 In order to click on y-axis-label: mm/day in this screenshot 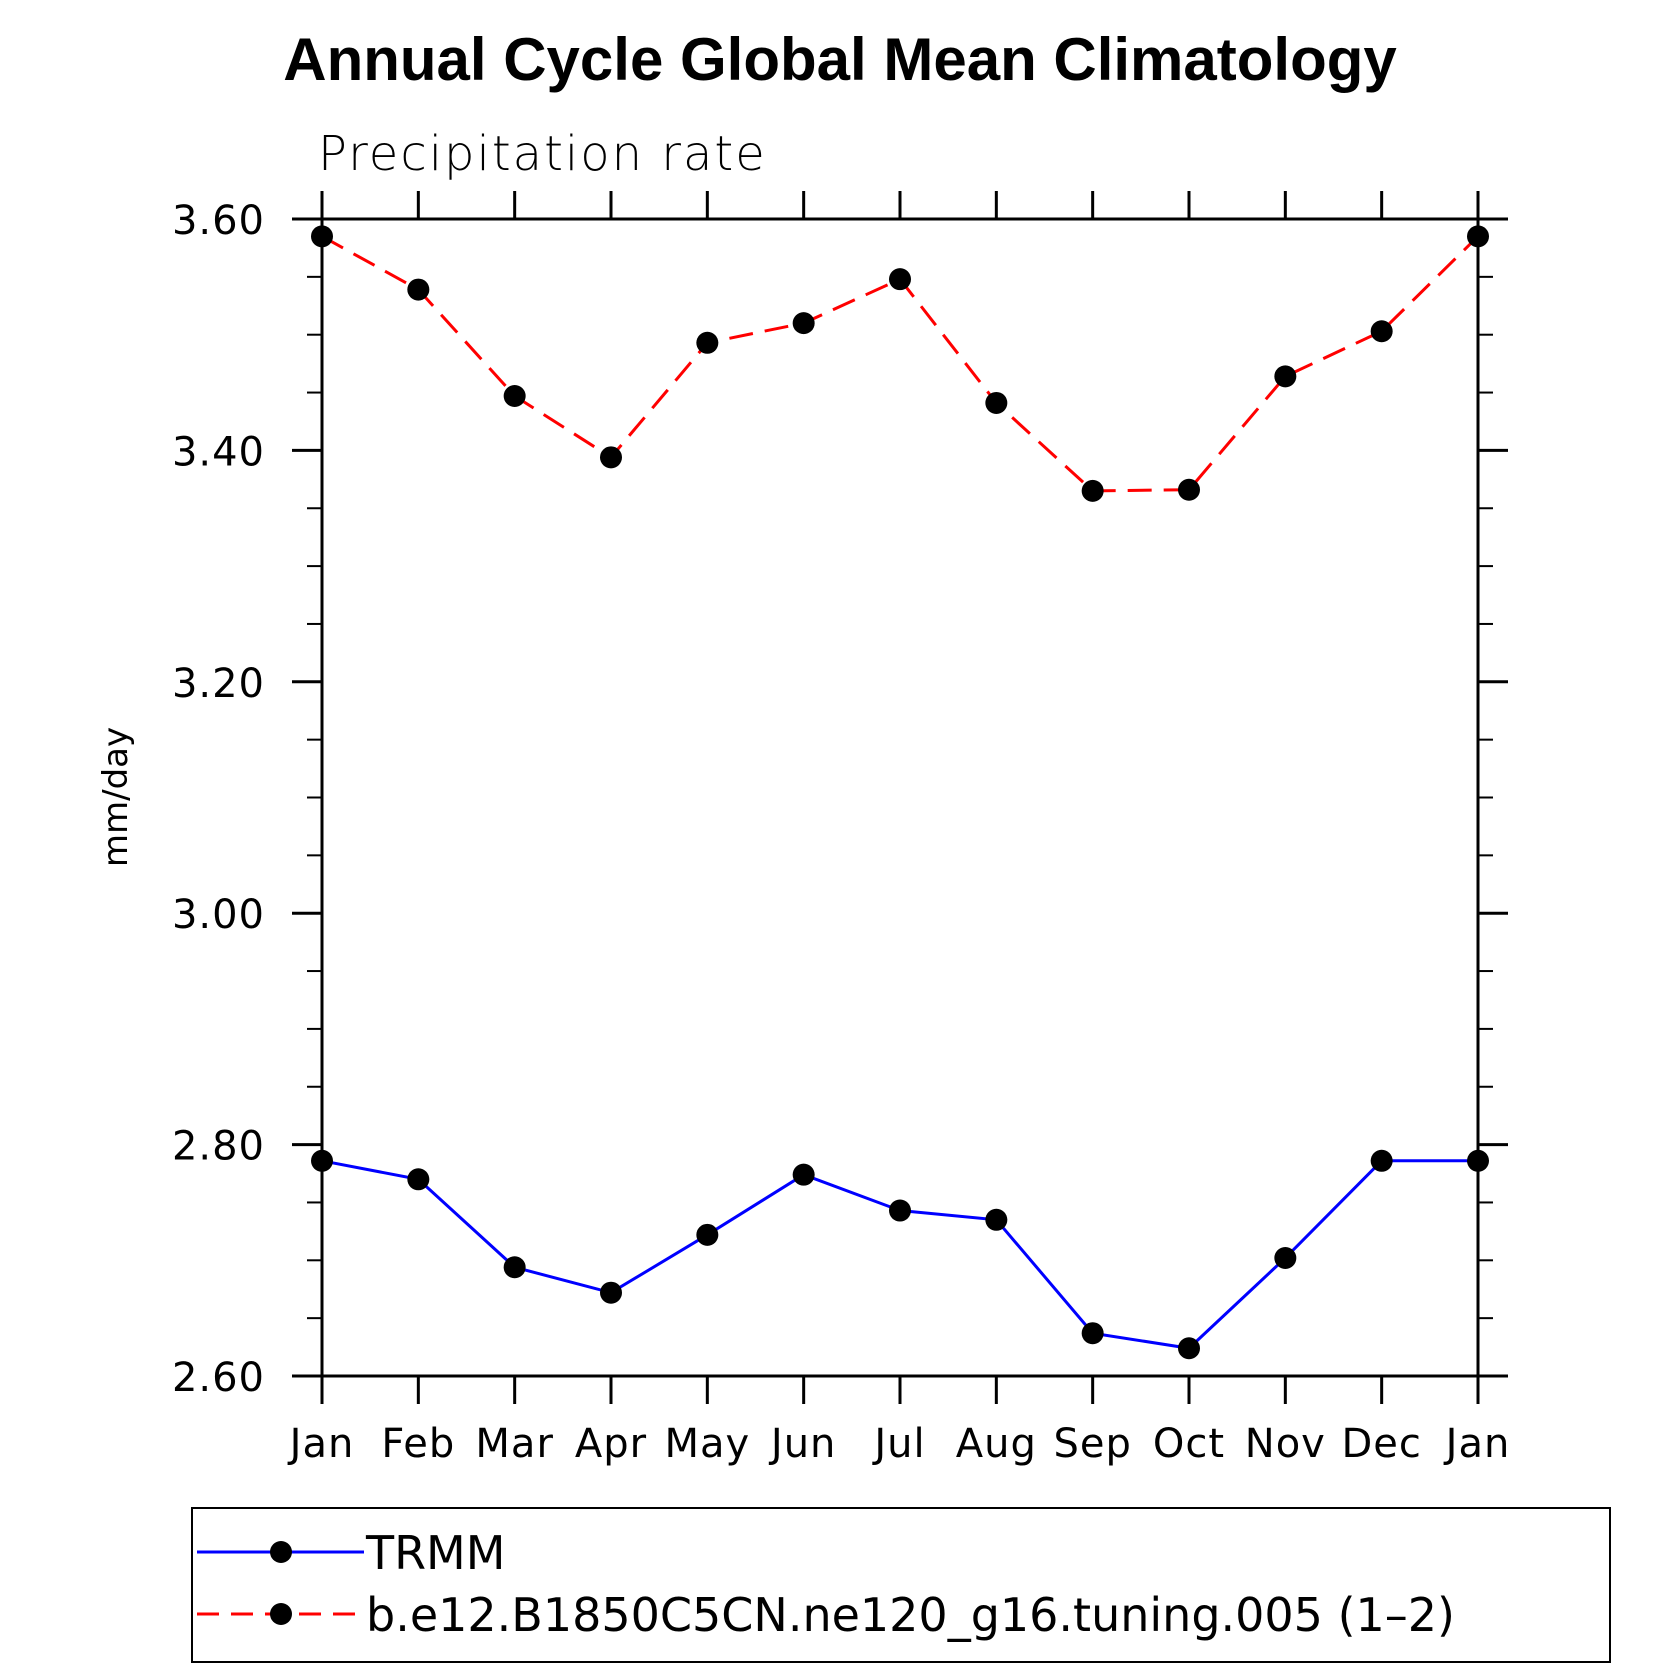, I will do `click(116, 797)`.